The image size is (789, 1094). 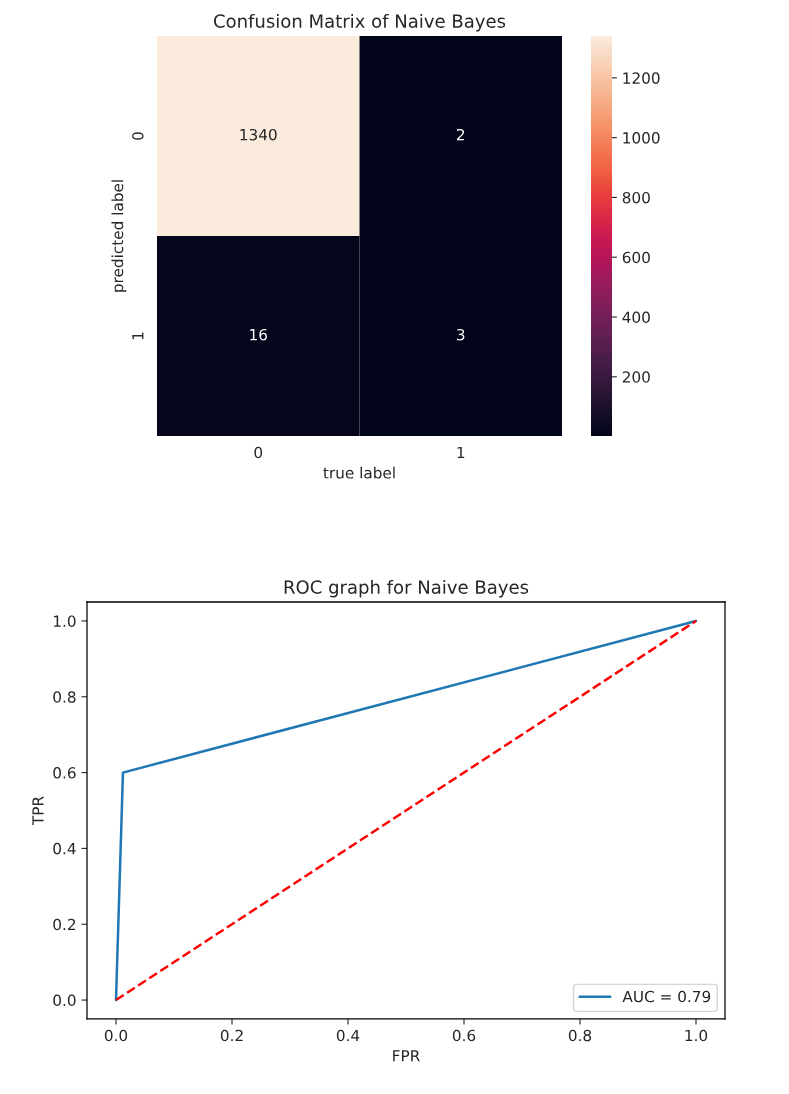 I want to click on x-tick-label: 0.4, so click(x=348, y=1035).